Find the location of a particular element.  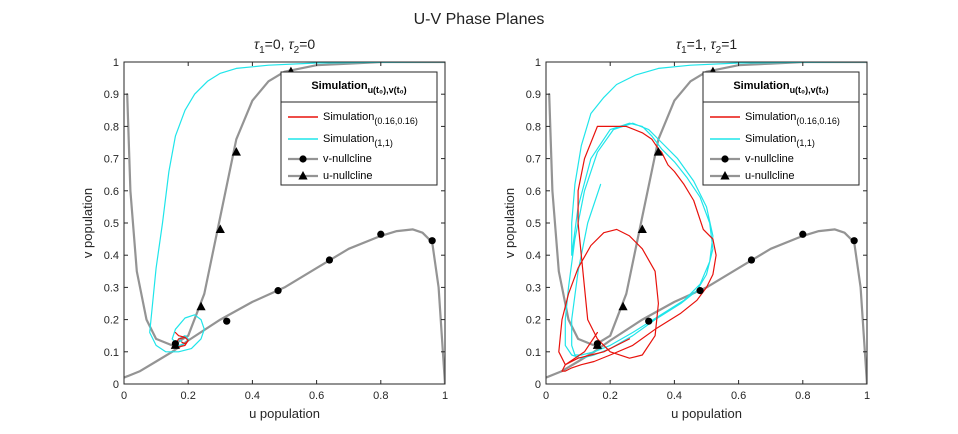

title-value-1: =0, is located at coordinates (277, 44).